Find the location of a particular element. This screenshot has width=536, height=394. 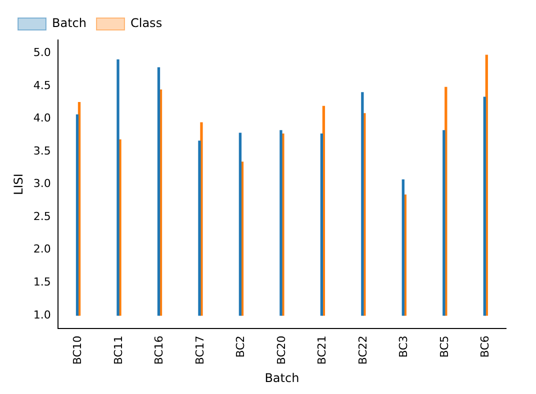

y-tick-label: 1.0 is located at coordinates (42, 315).